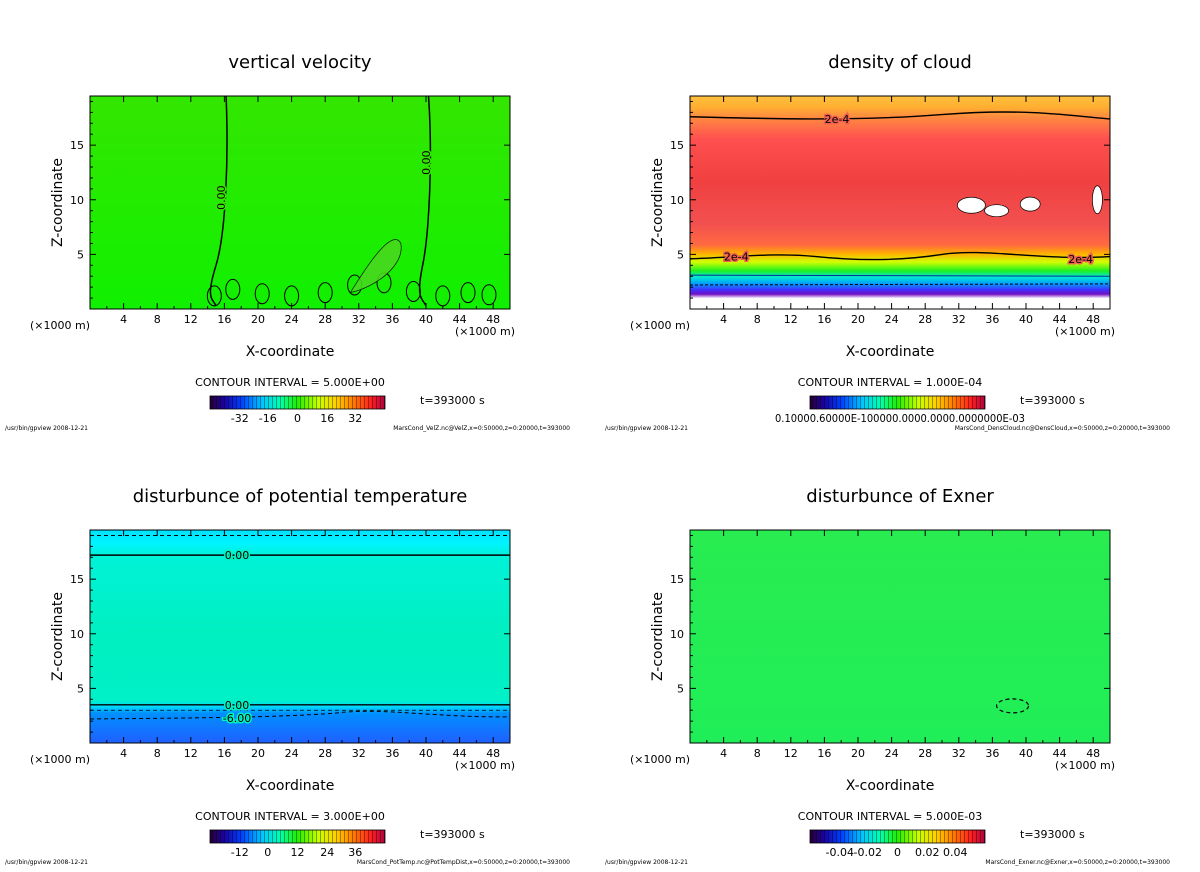 The image size is (1200, 872). Describe the element at coordinates (290, 816) in the screenshot. I see `contour-interval: CONTOUR INTERVAL = 3.000E+00` at that location.